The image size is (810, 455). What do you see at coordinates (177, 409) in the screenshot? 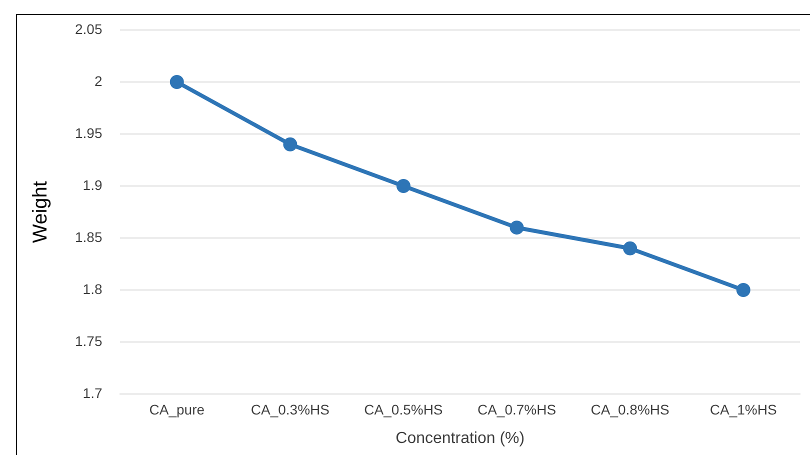
I see `x-tick-label: CA_pure` at bounding box center [177, 409].